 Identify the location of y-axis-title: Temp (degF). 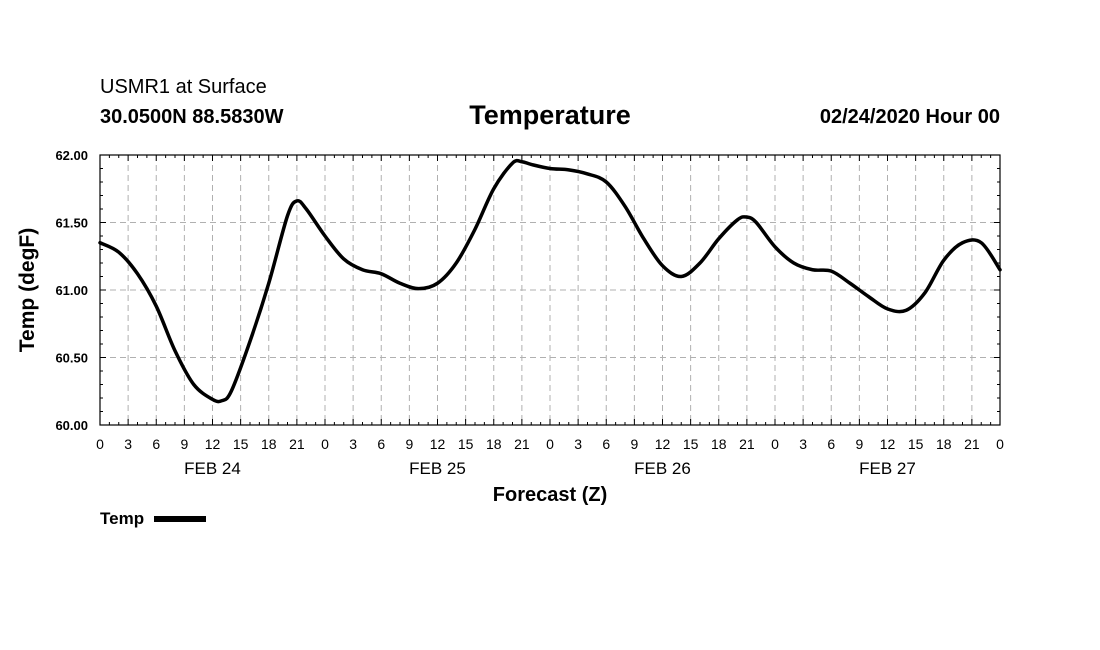
(27, 290).